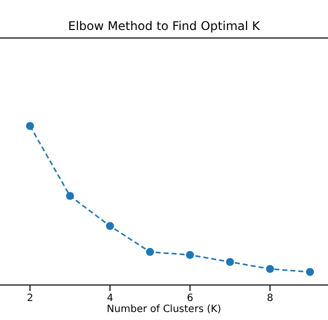  Describe the element at coordinates (110, 298) in the screenshot. I see `x-tick-label: 4` at that location.